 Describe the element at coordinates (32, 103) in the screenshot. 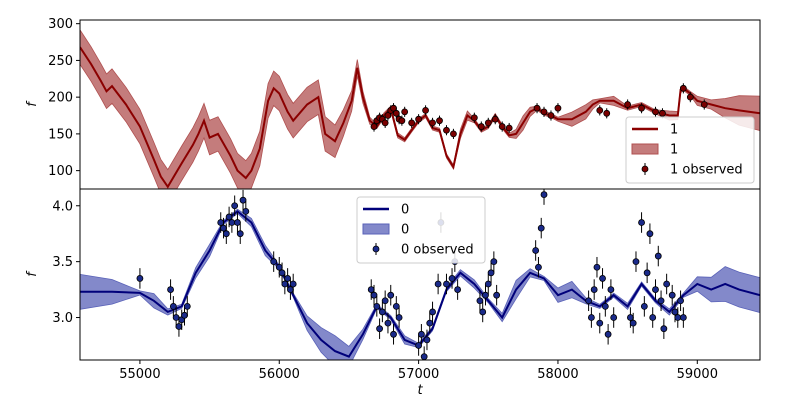

I see `top-y-axis-label: f` at that location.